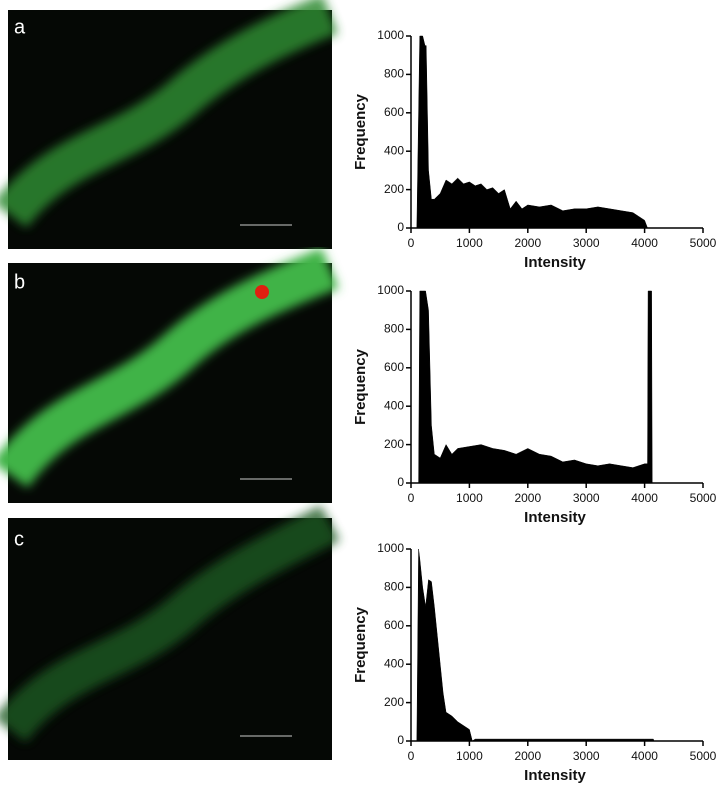  Describe the element at coordinates (170, 632) in the screenshot. I see `micrograph-c` at that location.